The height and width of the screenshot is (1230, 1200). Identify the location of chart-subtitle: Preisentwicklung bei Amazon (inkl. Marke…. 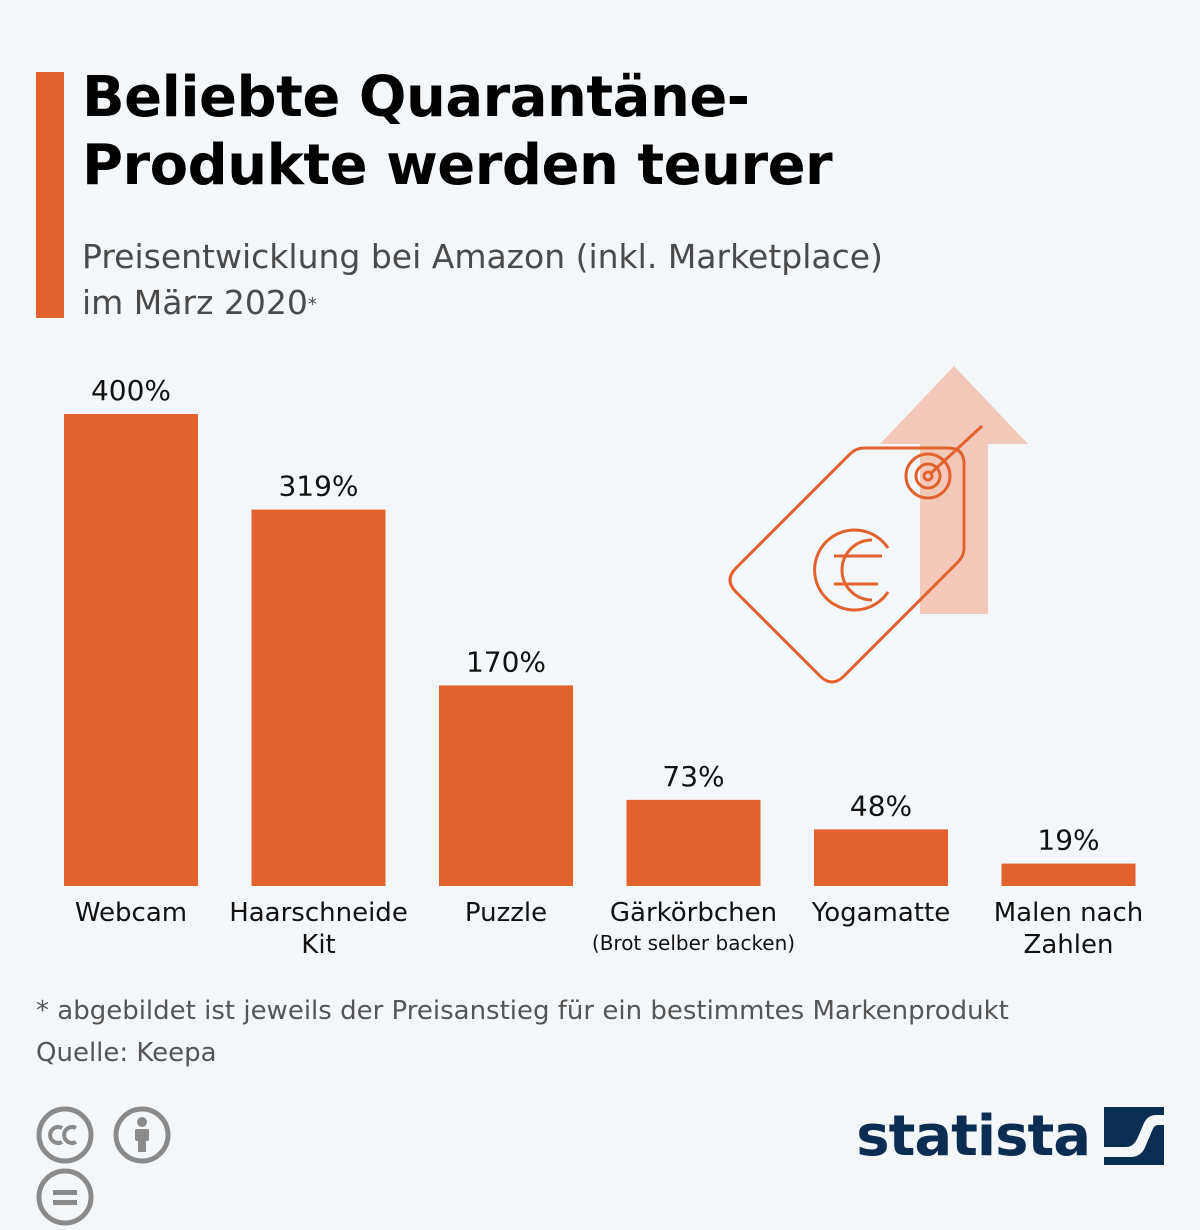
(622, 280).